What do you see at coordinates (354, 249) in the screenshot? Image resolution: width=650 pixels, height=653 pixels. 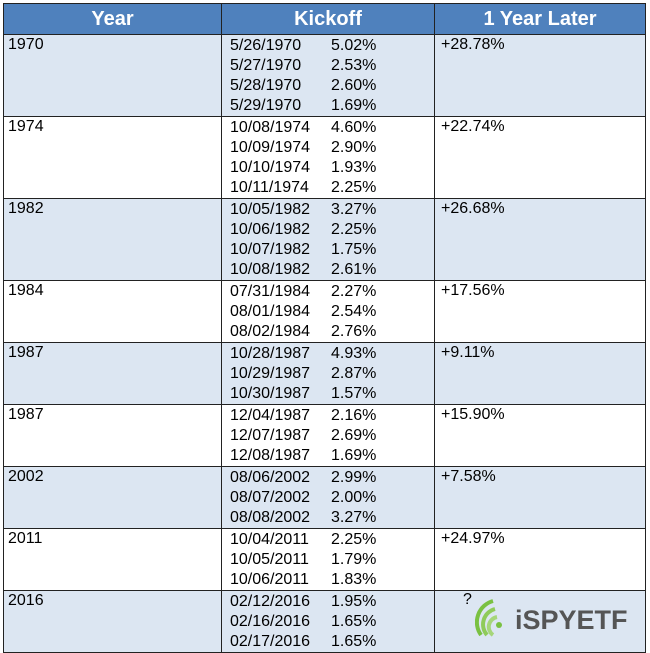 I see `kickoff-percent: 1.75%` at bounding box center [354, 249].